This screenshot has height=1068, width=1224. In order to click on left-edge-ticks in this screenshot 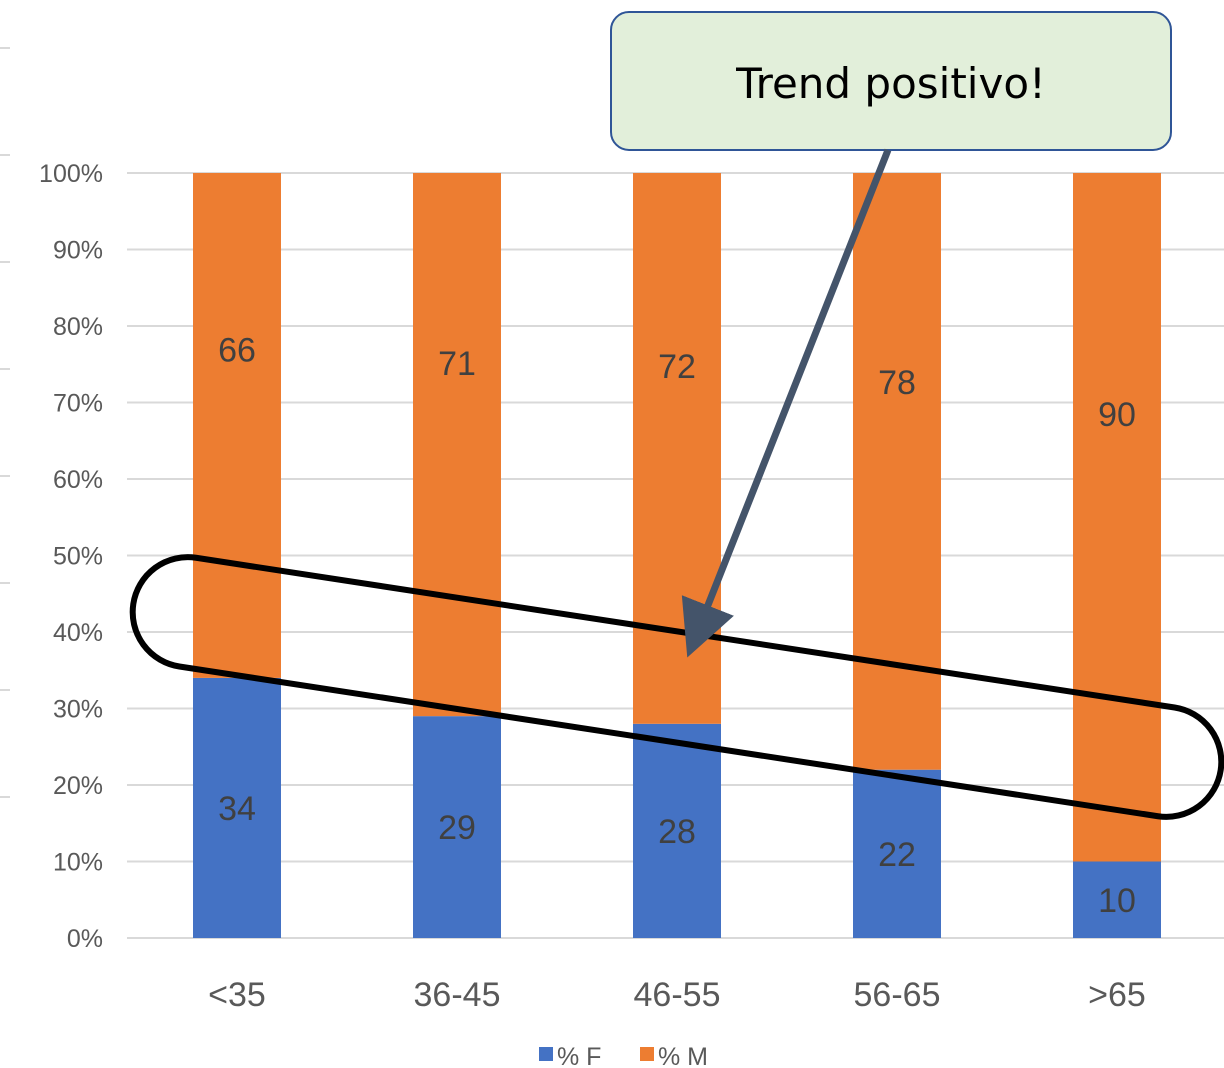, I will do `click(5, 422)`.